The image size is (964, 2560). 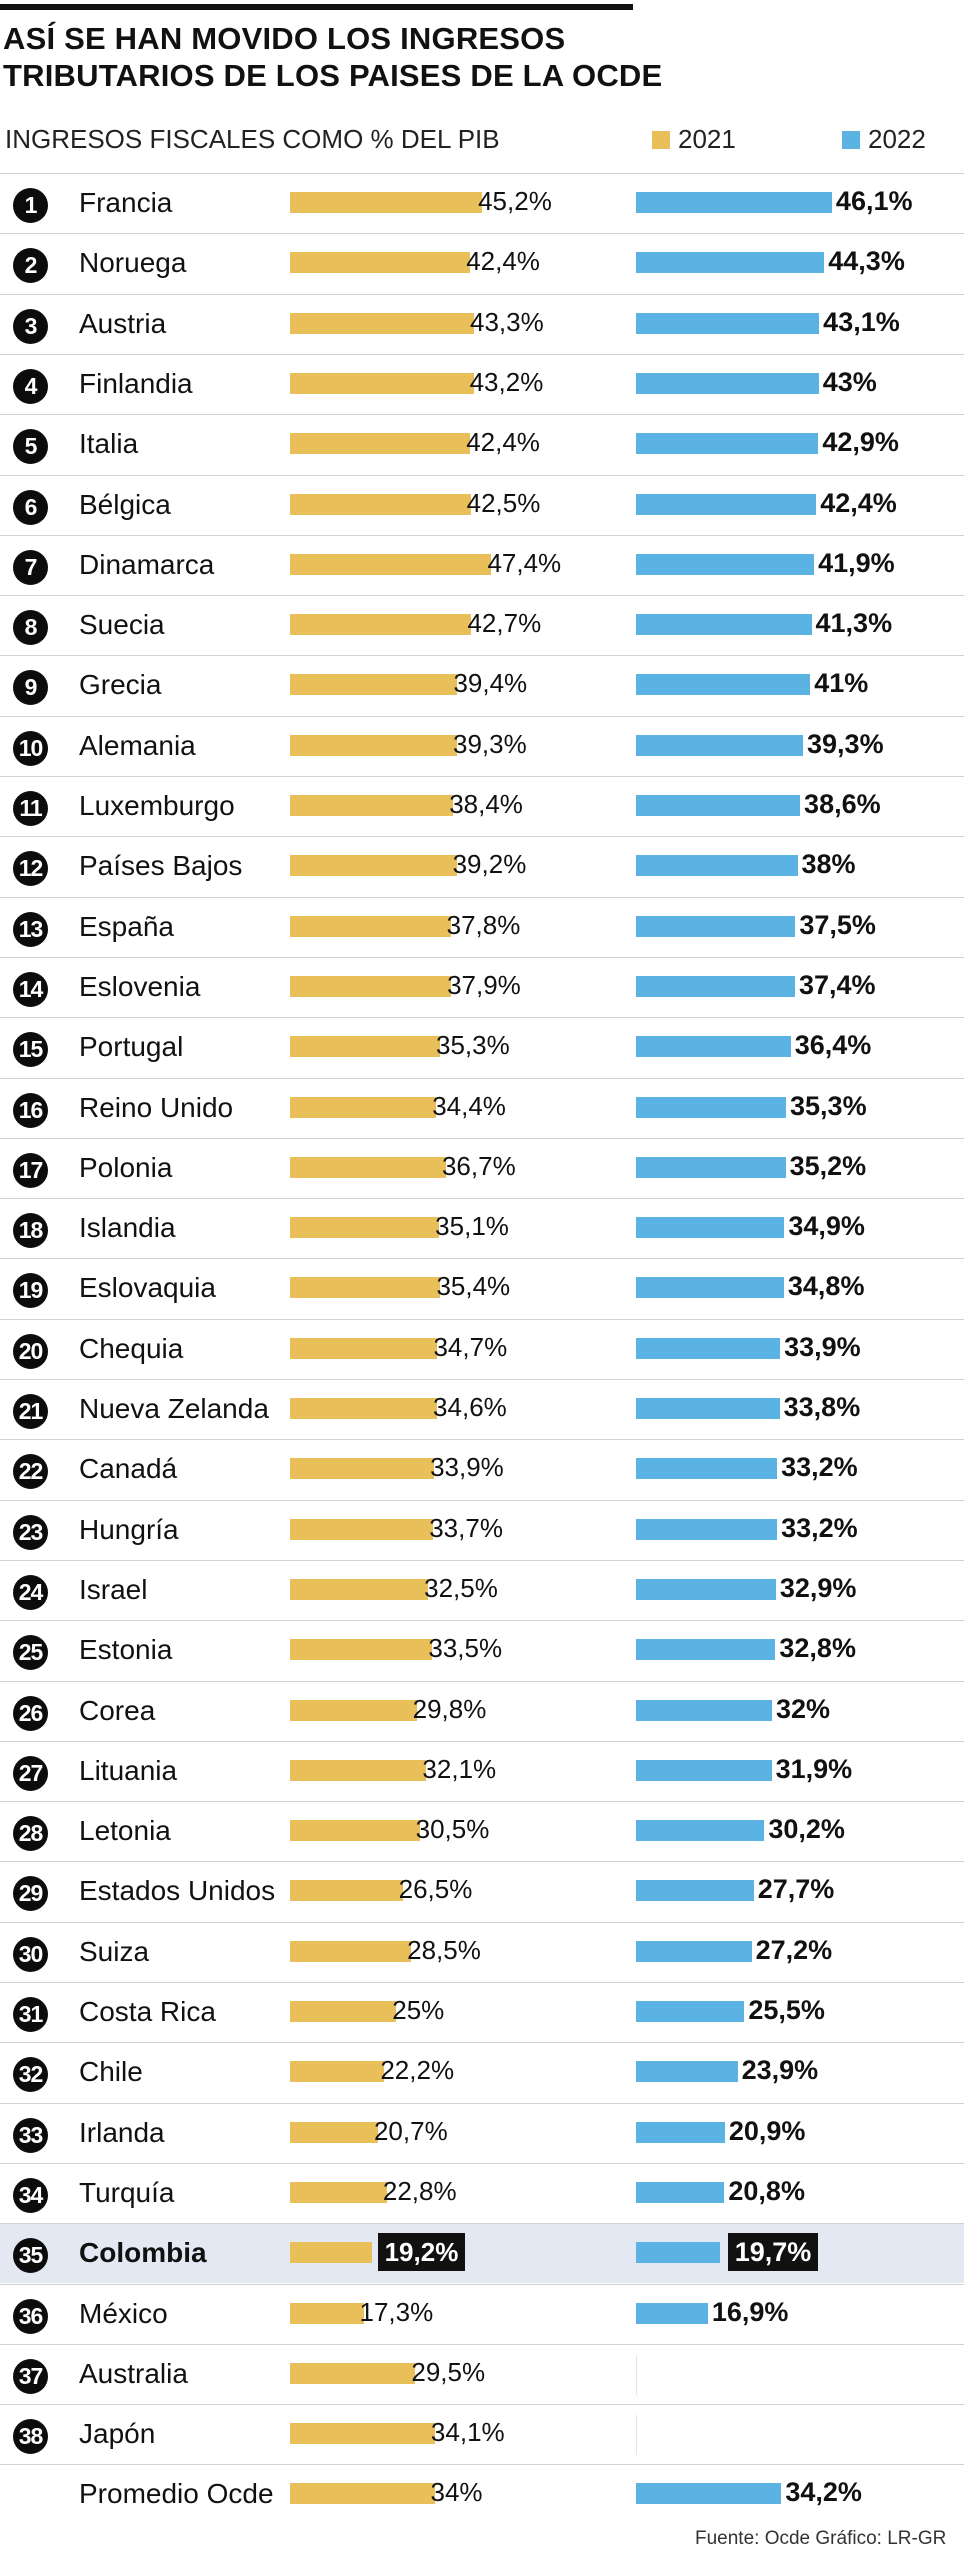 What do you see at coordinates (30, 1291) in the screenshot?
I see `rank-badge: 19` at bounding box center [30, 1291].